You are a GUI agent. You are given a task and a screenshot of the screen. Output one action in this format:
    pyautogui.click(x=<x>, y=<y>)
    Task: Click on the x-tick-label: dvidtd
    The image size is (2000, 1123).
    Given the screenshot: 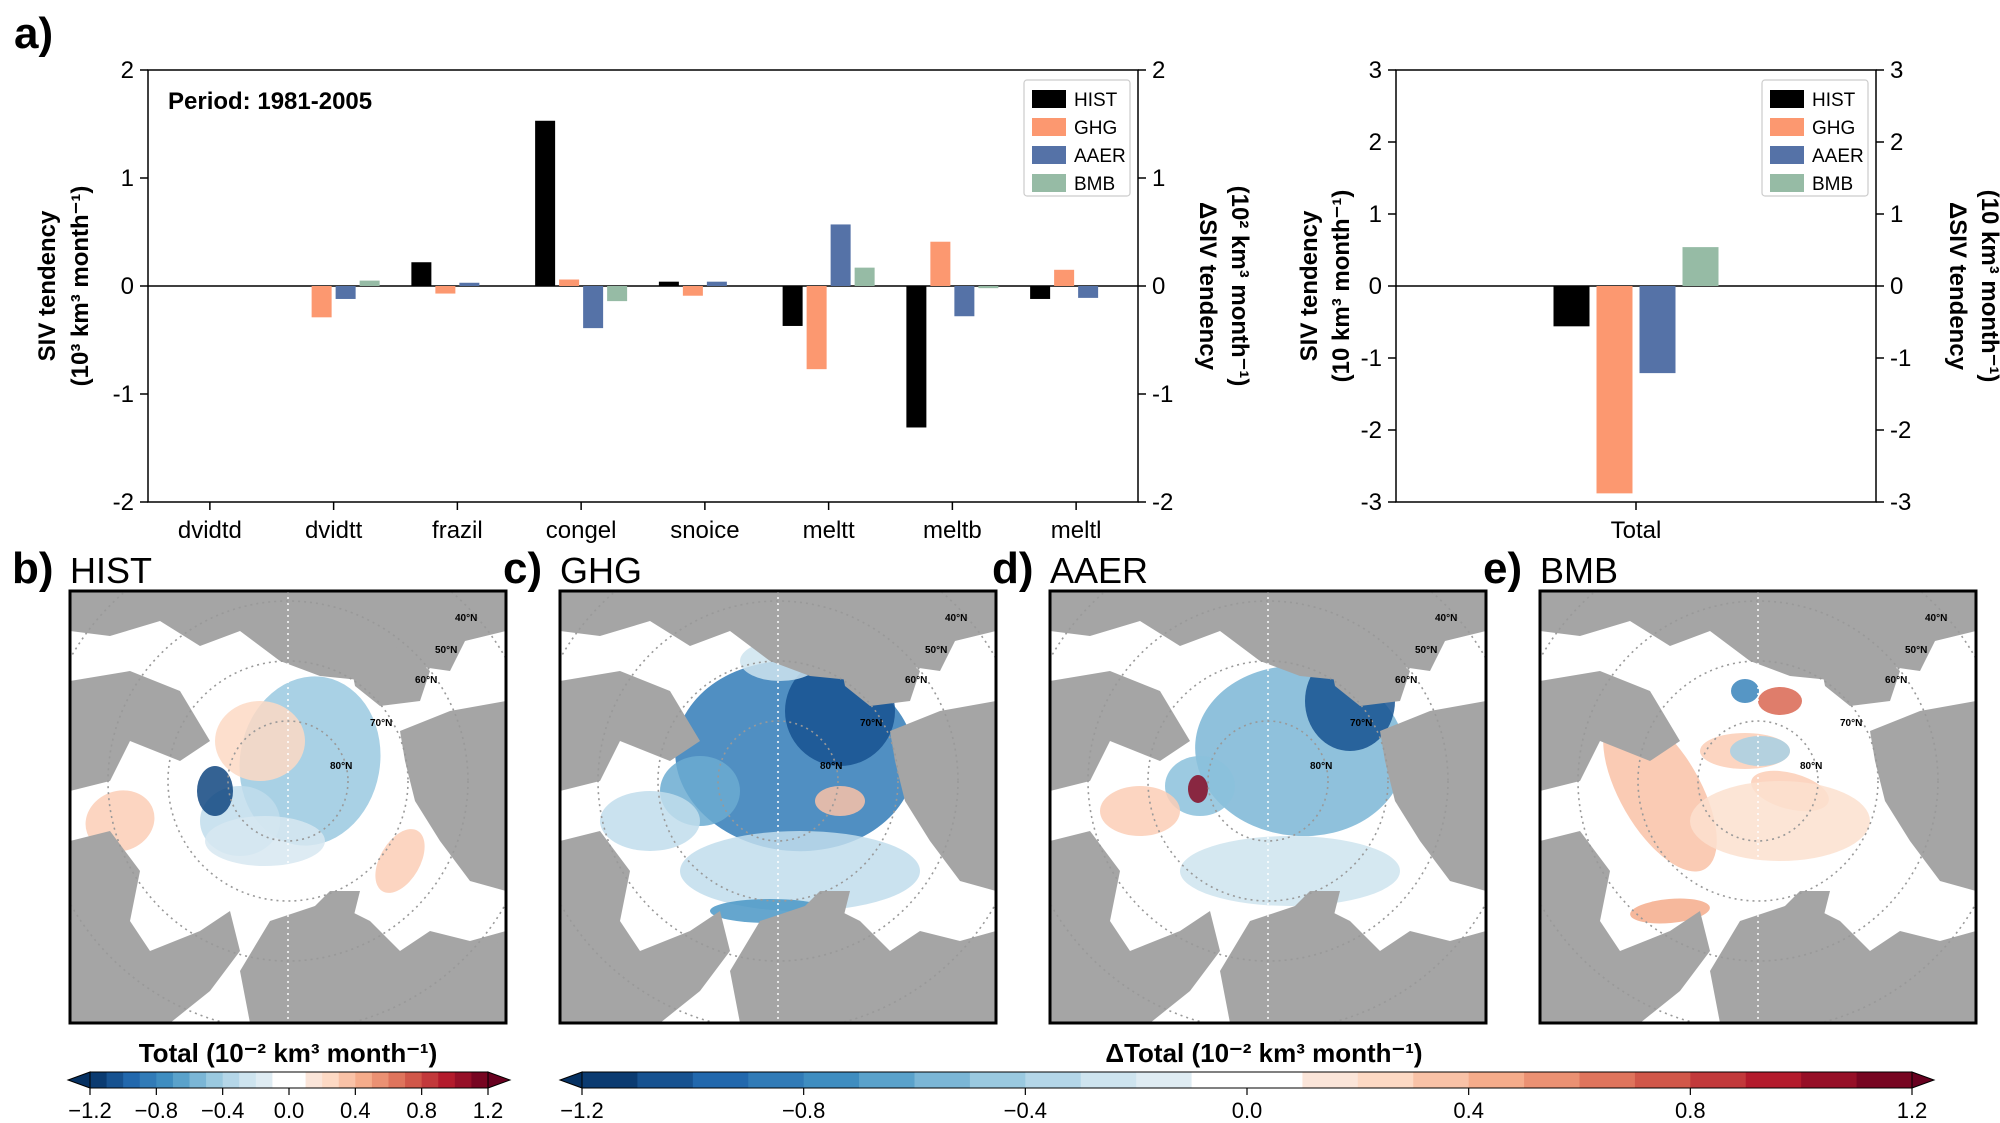 What is the action you would take?
    pyautogui.click(x=210, y=530)
    